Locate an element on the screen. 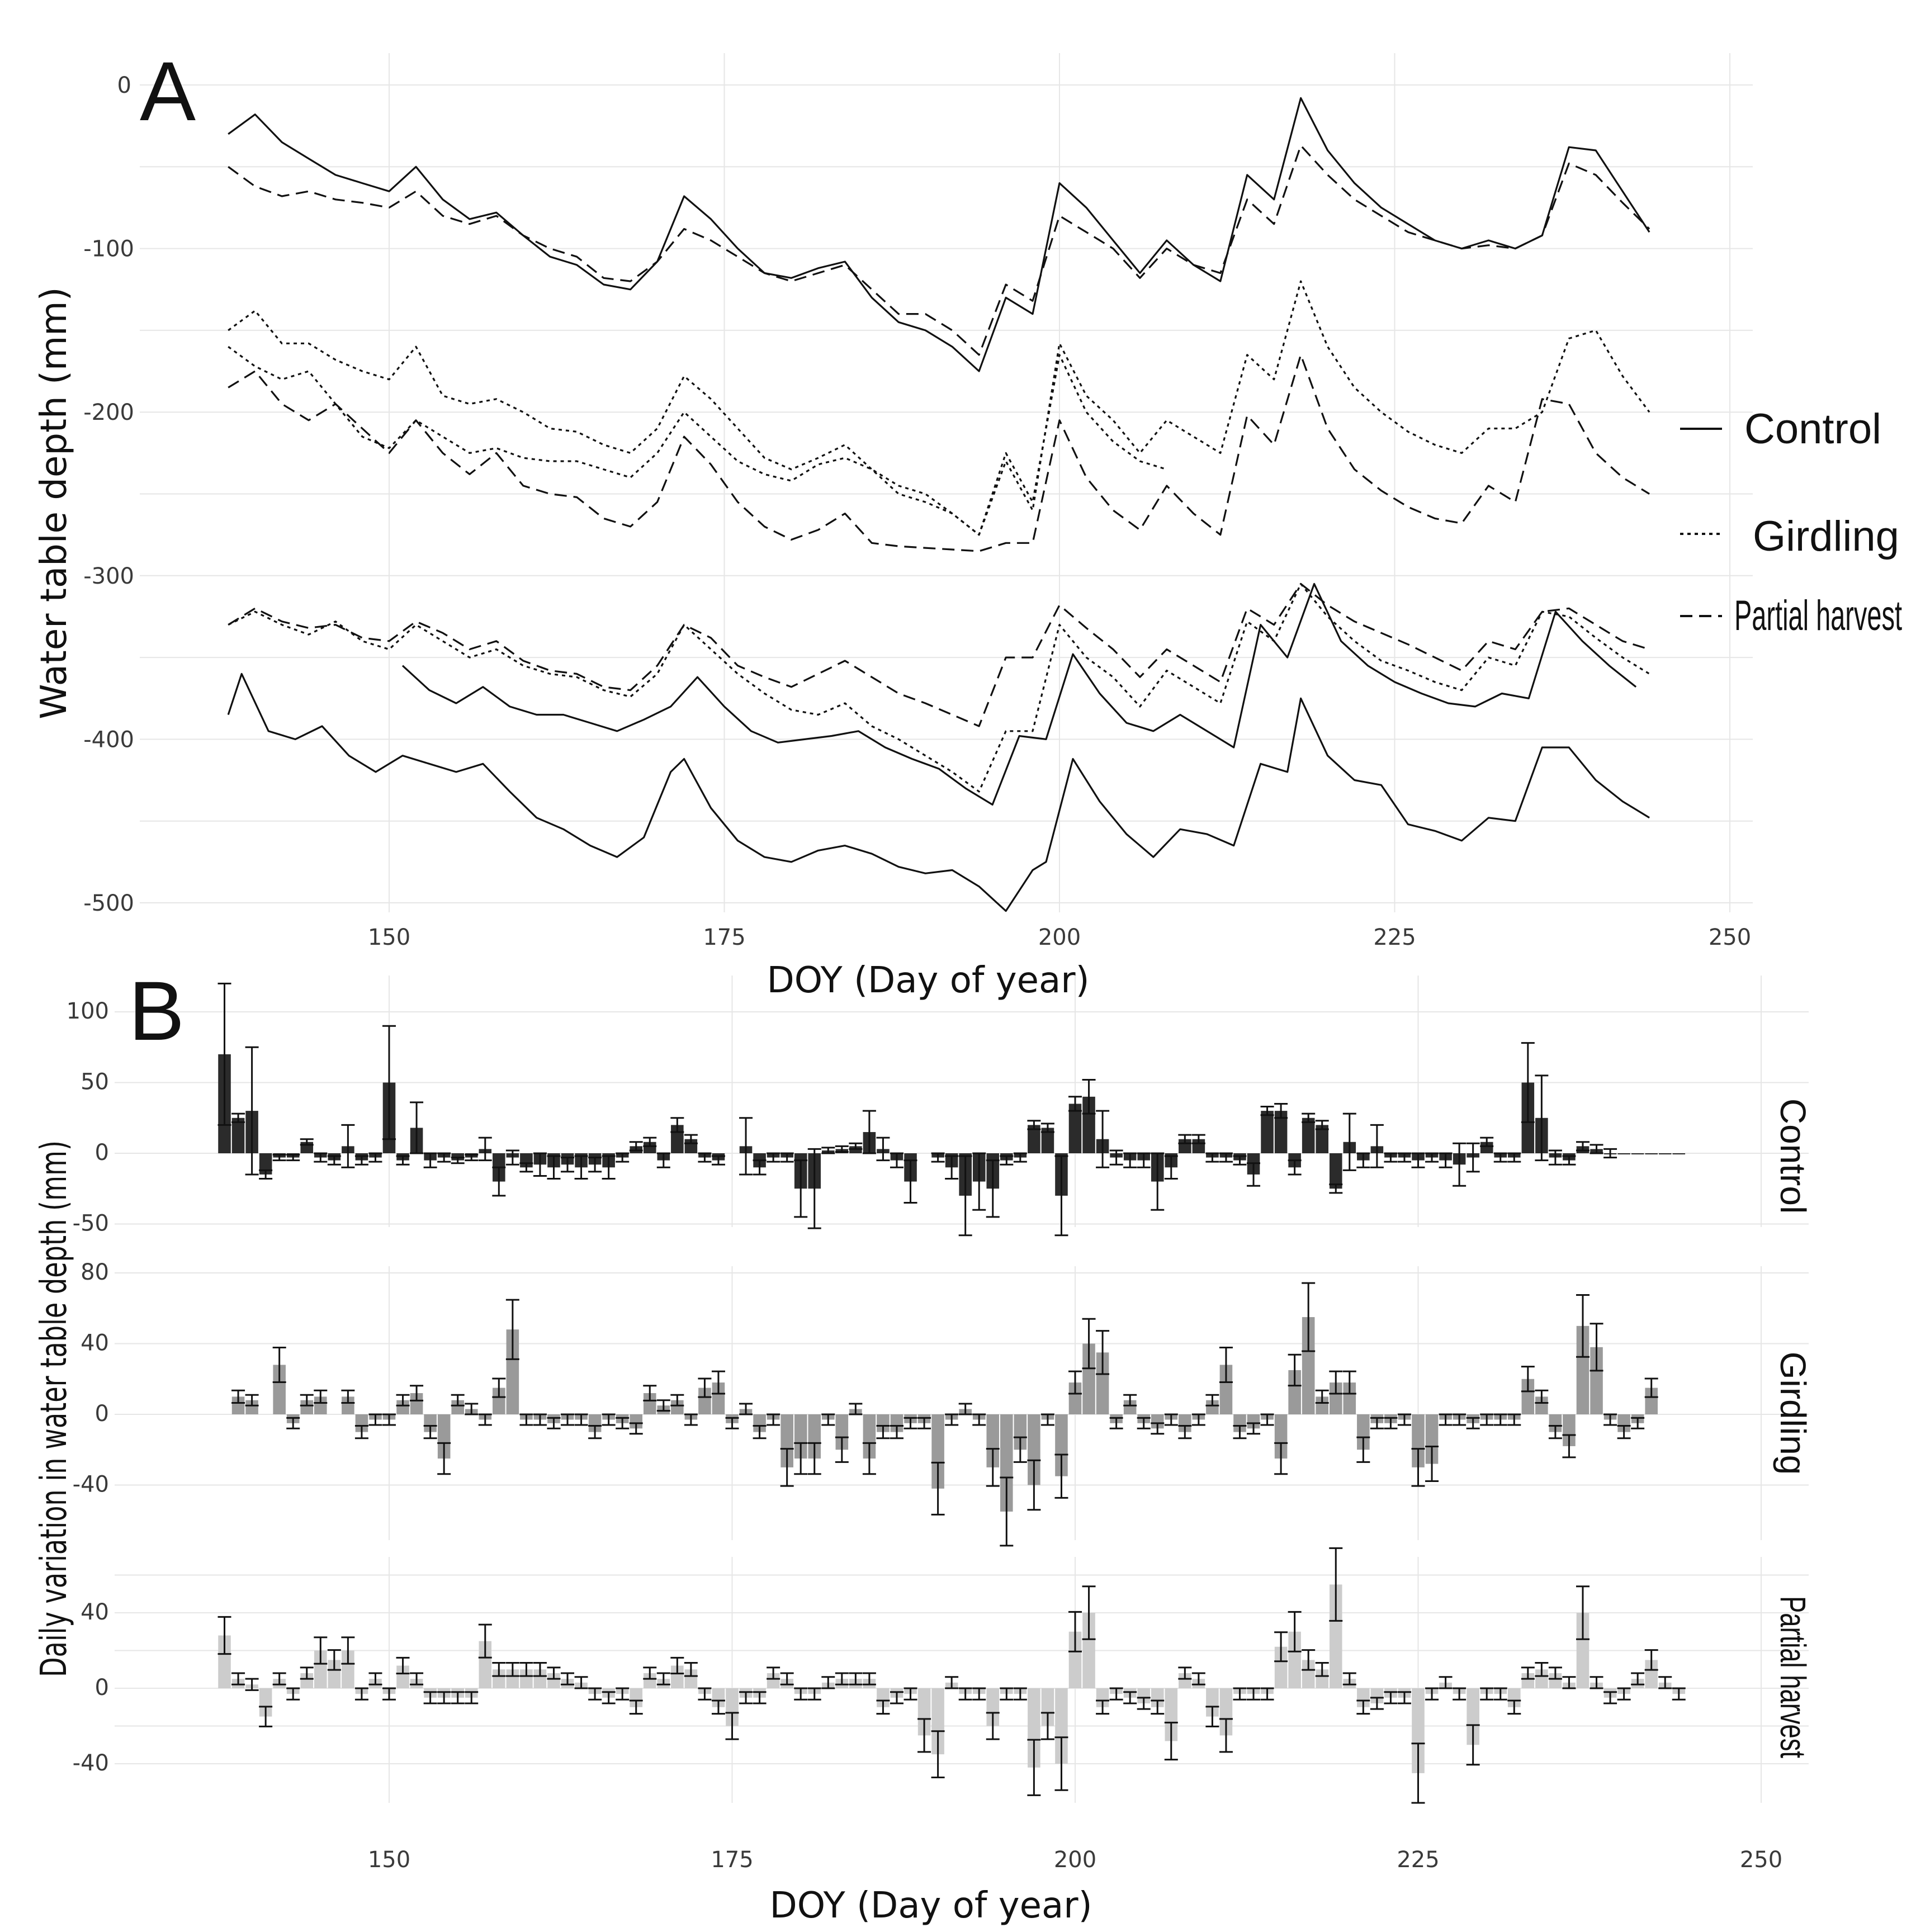  y-tick-label: -500 is located at coordinates (108, 903).